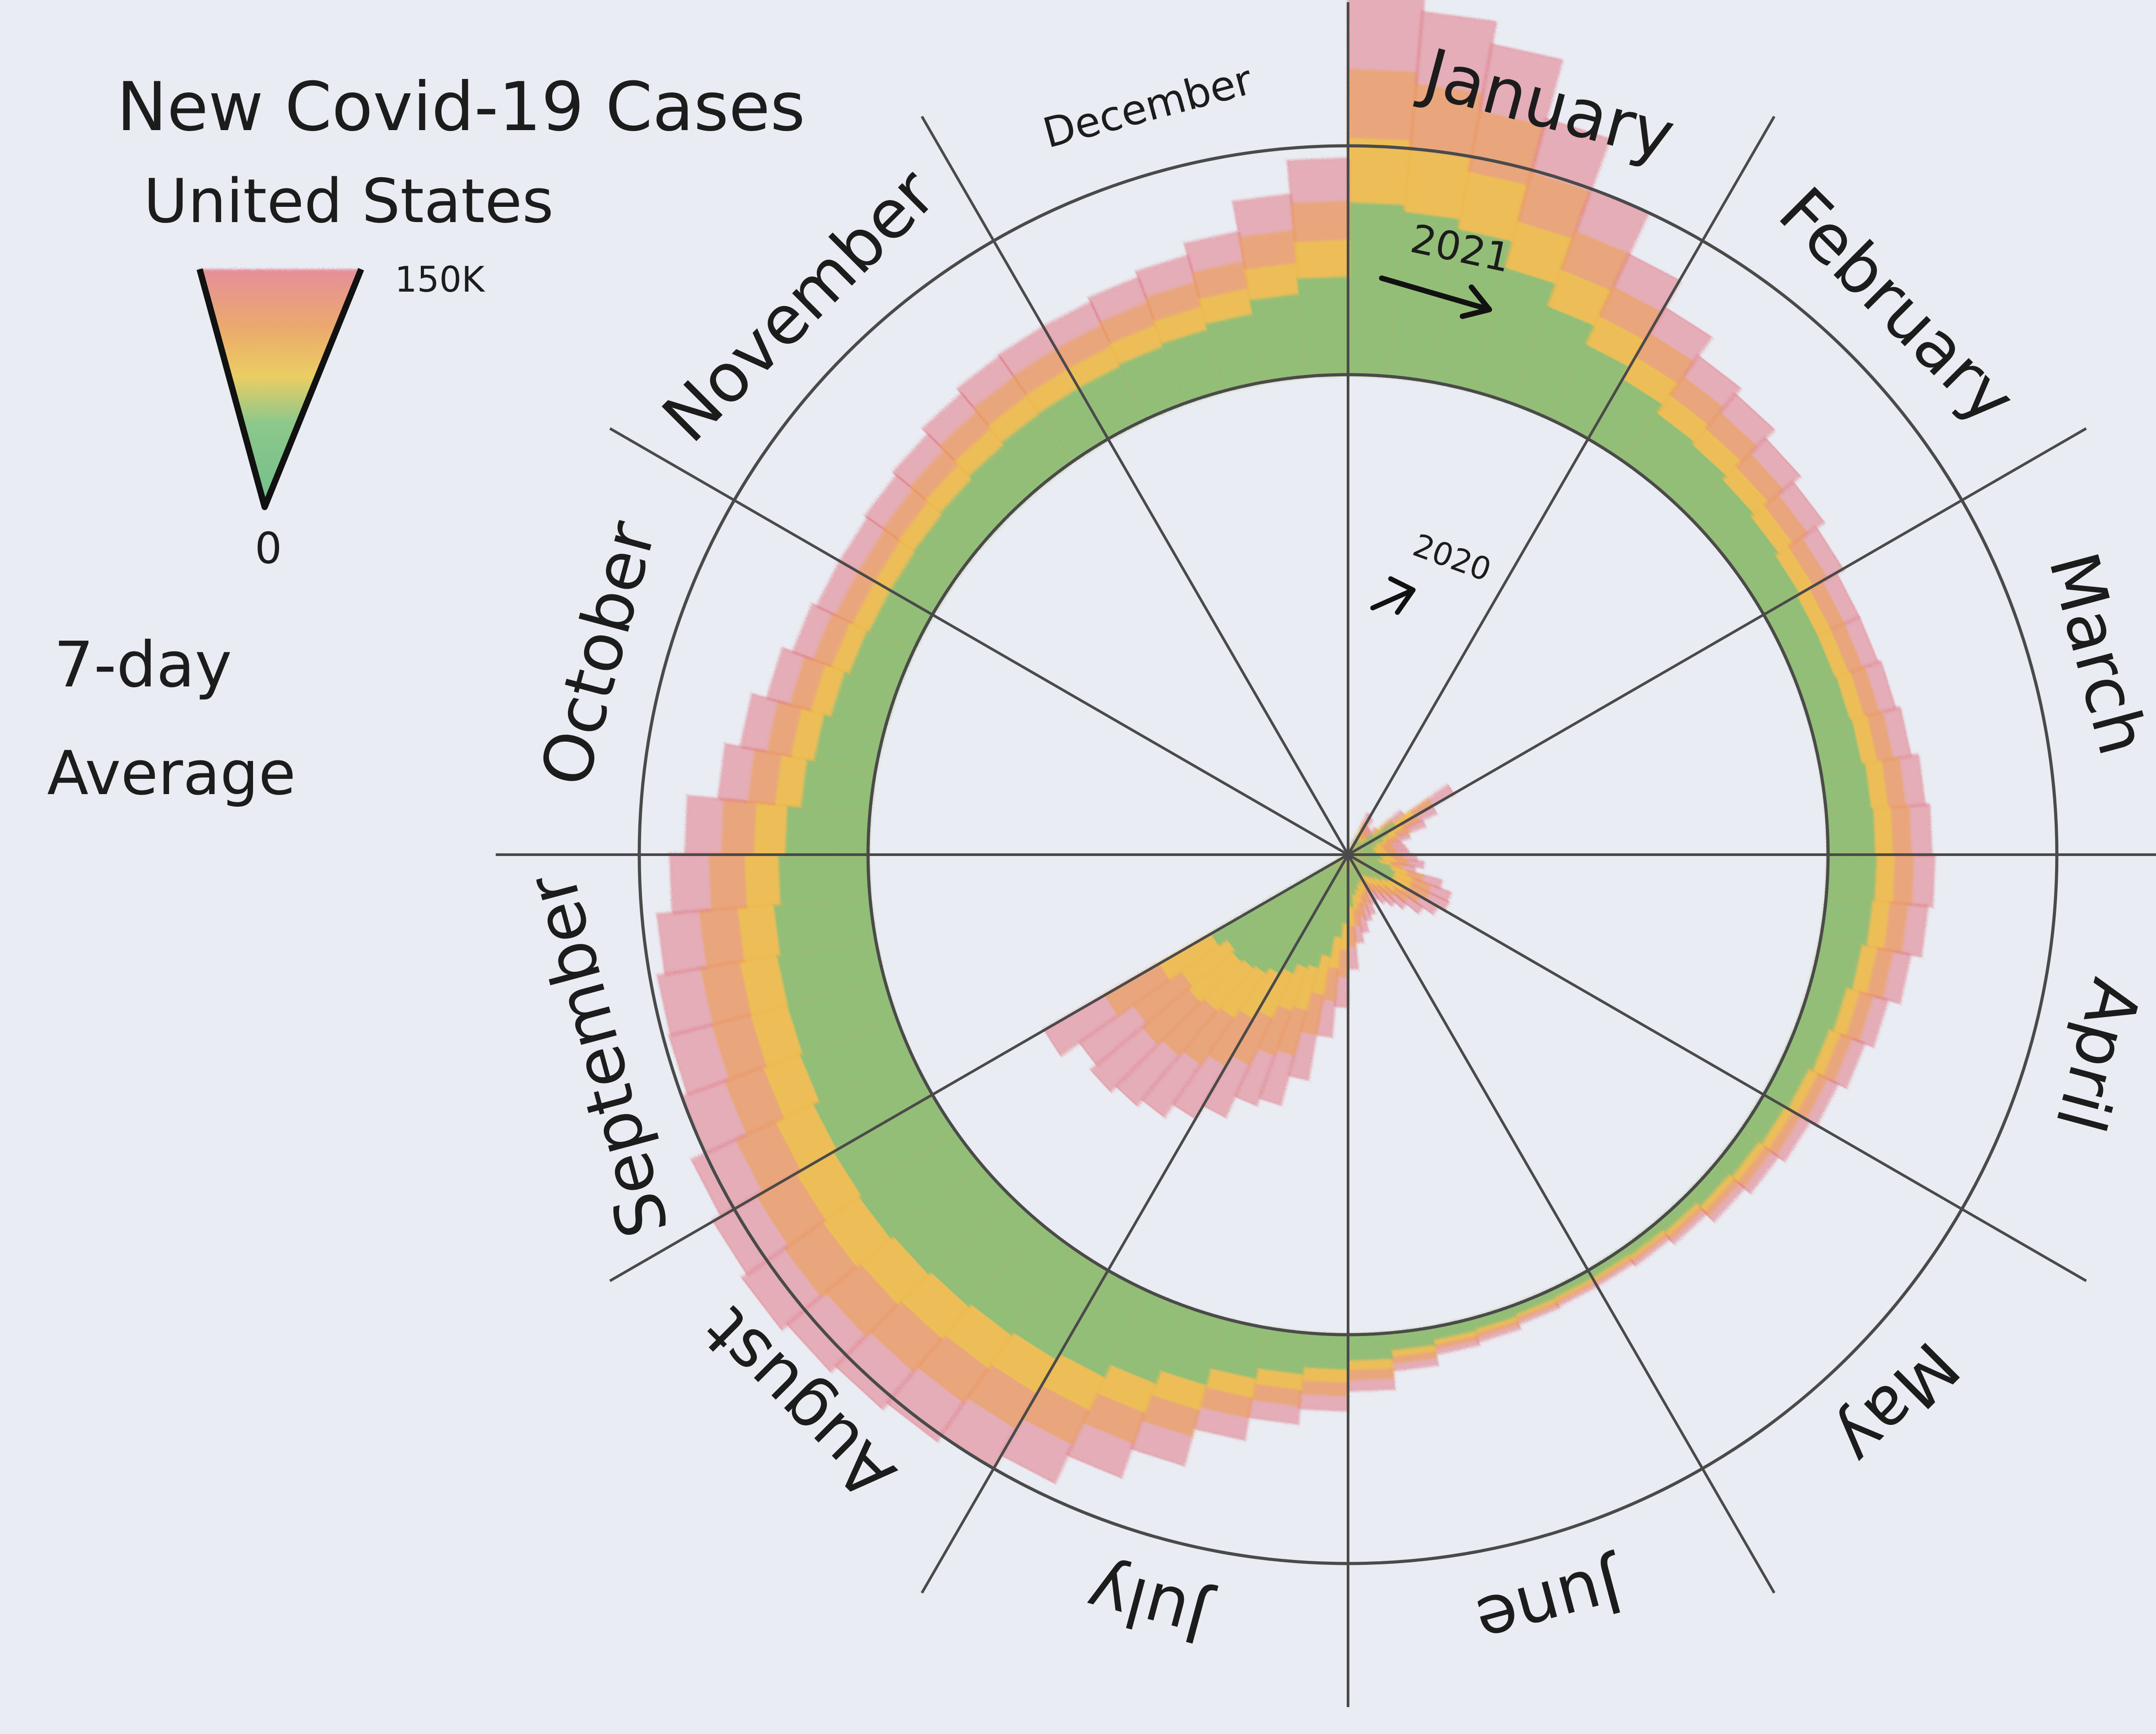 This screenshot has height=1734, width=2156. What do you see at coordinates (1452, 558) in the screenshot?
I see `year-label-2020: 2020` at bounding box center [1452, 558].